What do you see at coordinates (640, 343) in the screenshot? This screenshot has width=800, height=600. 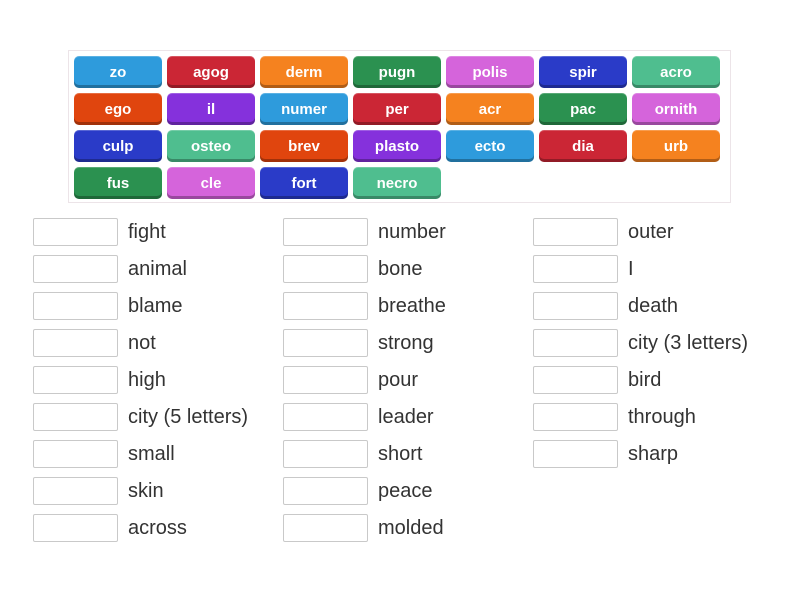 I see `match-row: city (3 letters)` at bounding box center [640, 343].